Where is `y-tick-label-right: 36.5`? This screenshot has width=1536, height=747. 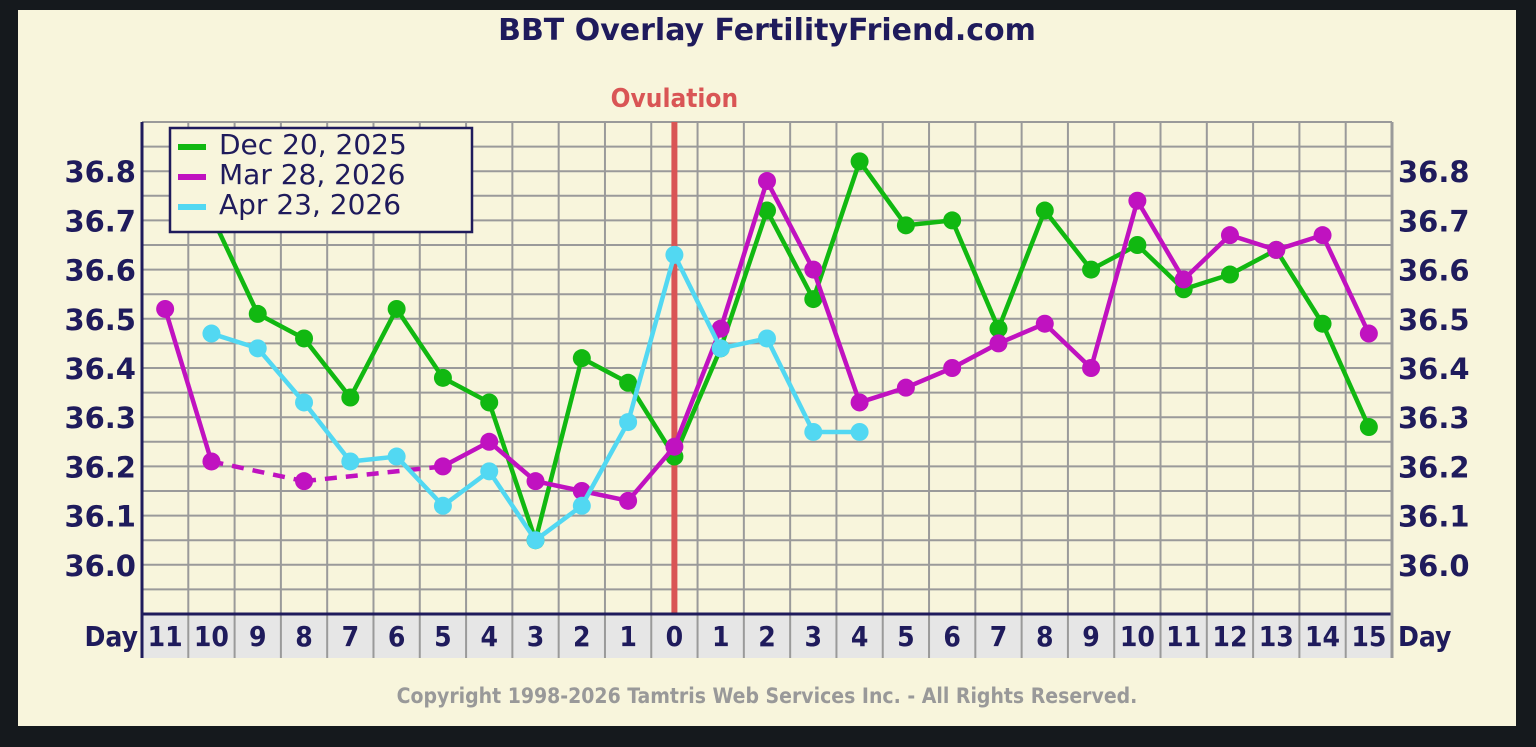 y-tick-label-right: 36.5 is located at coordinates (1434, 320).